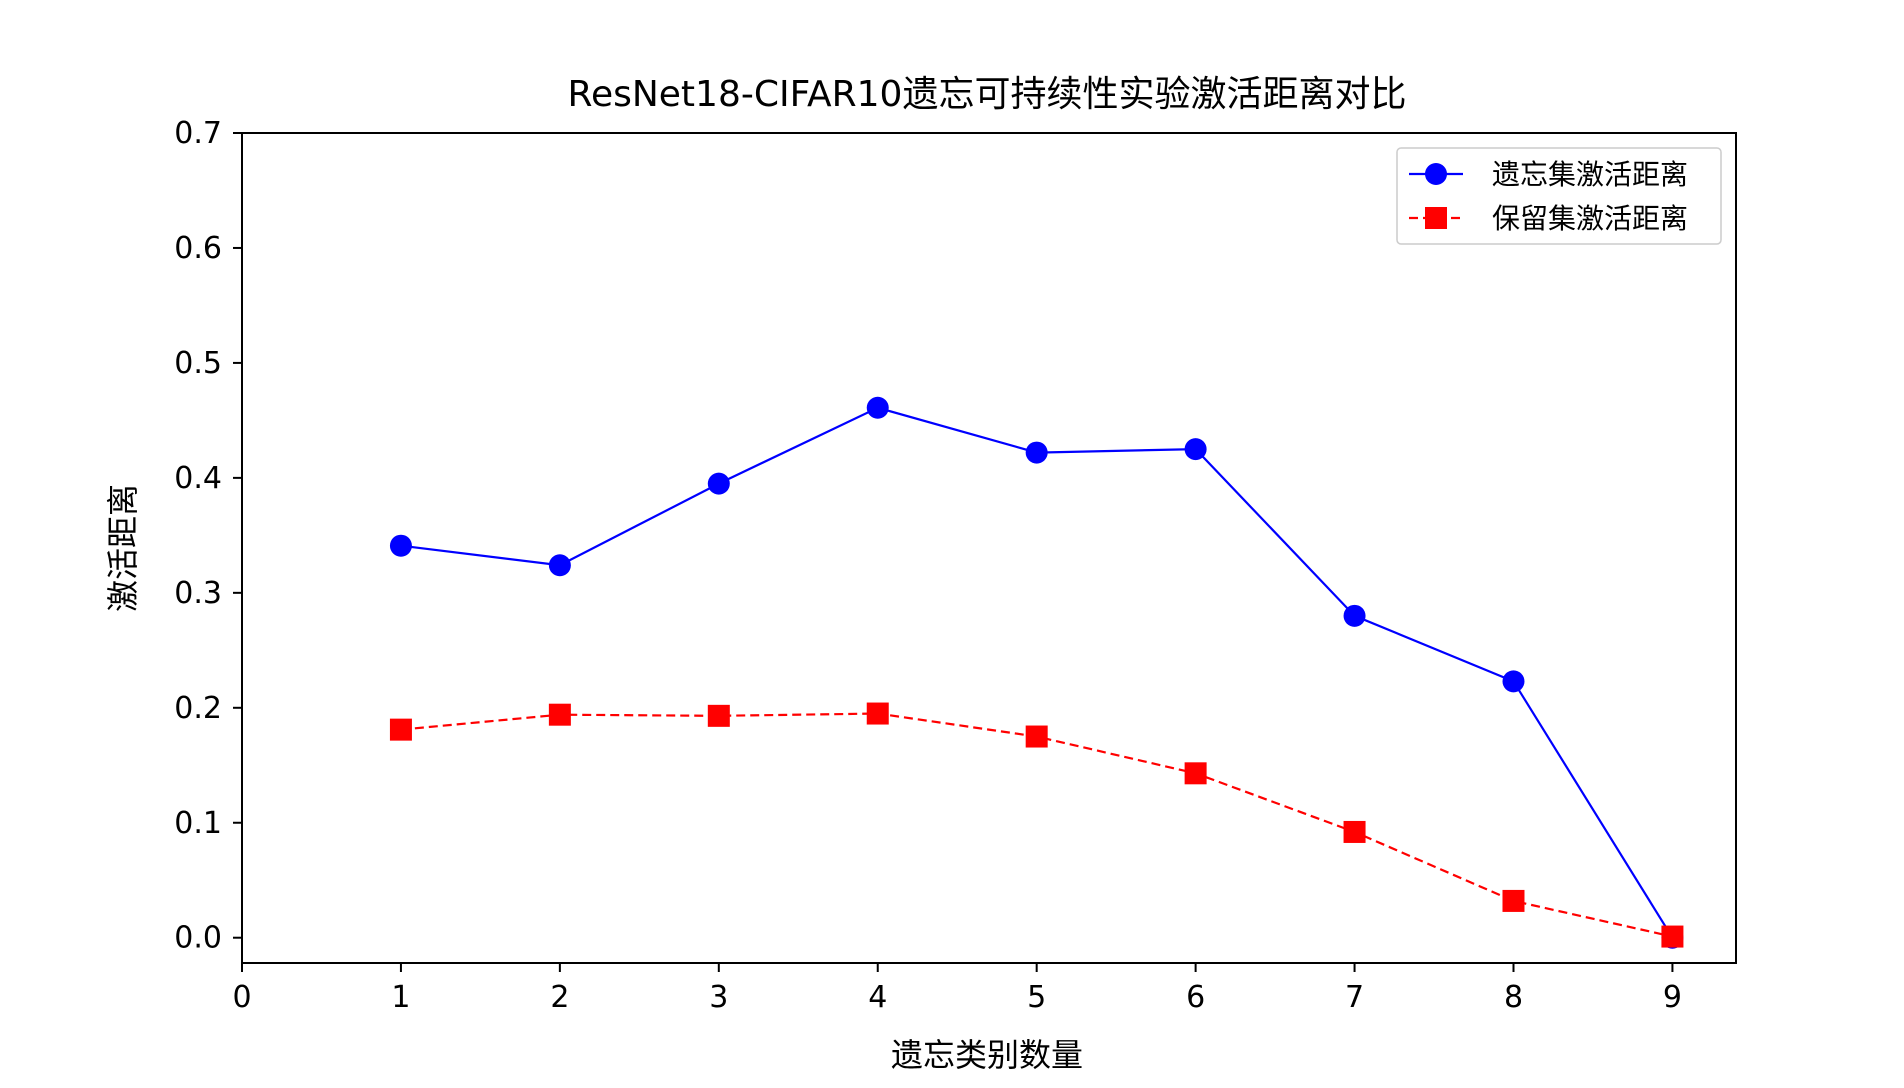  What do you see at coordinates (1036, 997) in the screenshot?
I see `x-tick-label: 5` at bounding box center [1036, 997].